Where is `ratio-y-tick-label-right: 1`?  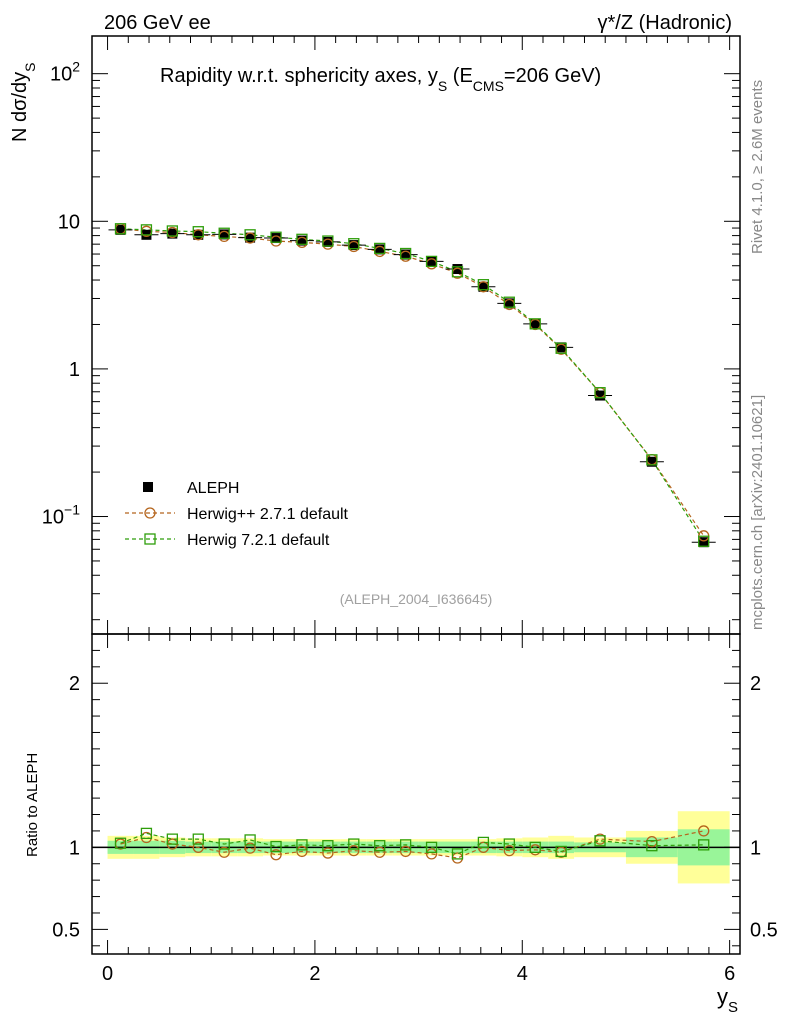 ratio-y-tick-label-right: 1 is located at coordinates (755, 848).